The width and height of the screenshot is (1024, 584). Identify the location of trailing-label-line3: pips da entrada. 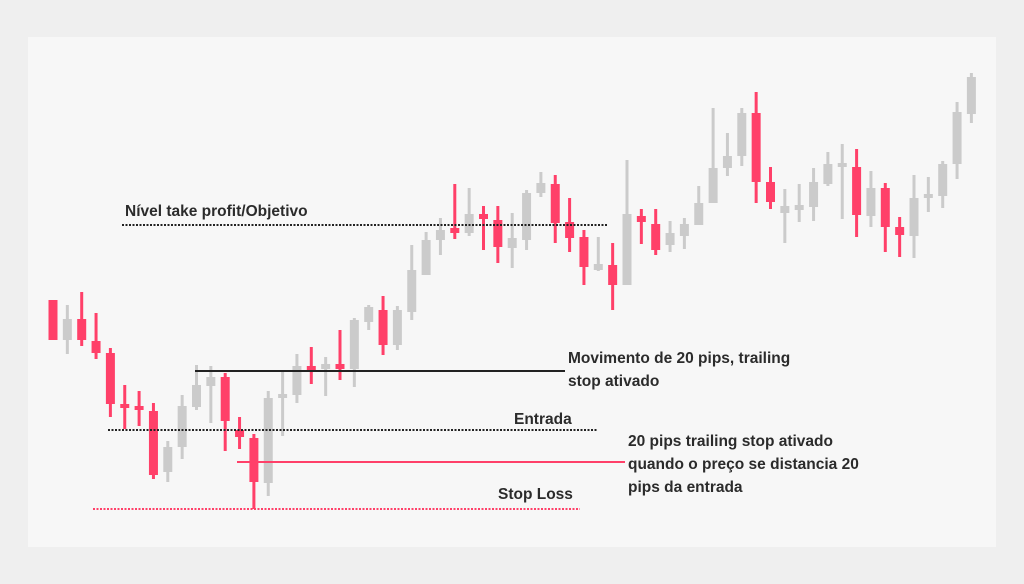
(685, 487).